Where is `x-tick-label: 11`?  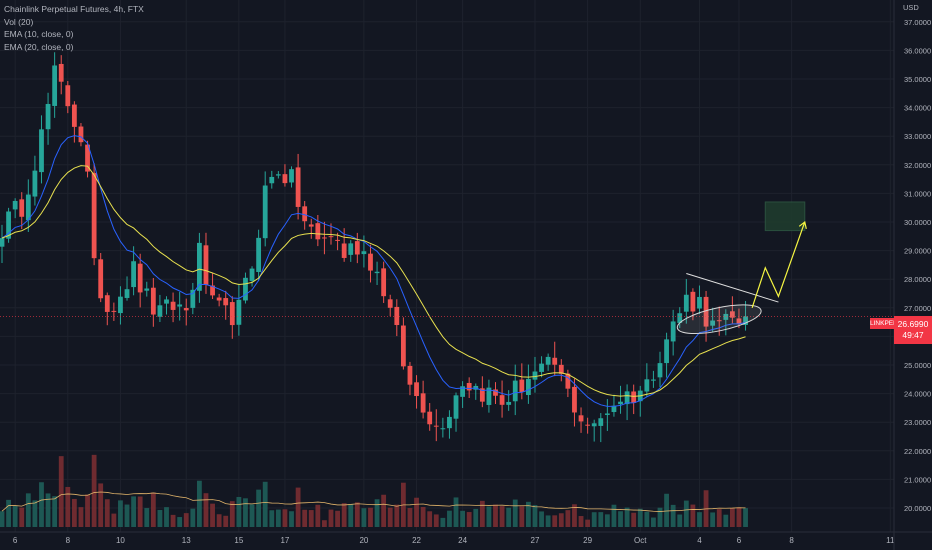
x-tick-label: 11 is located at coordinates (890, 540).